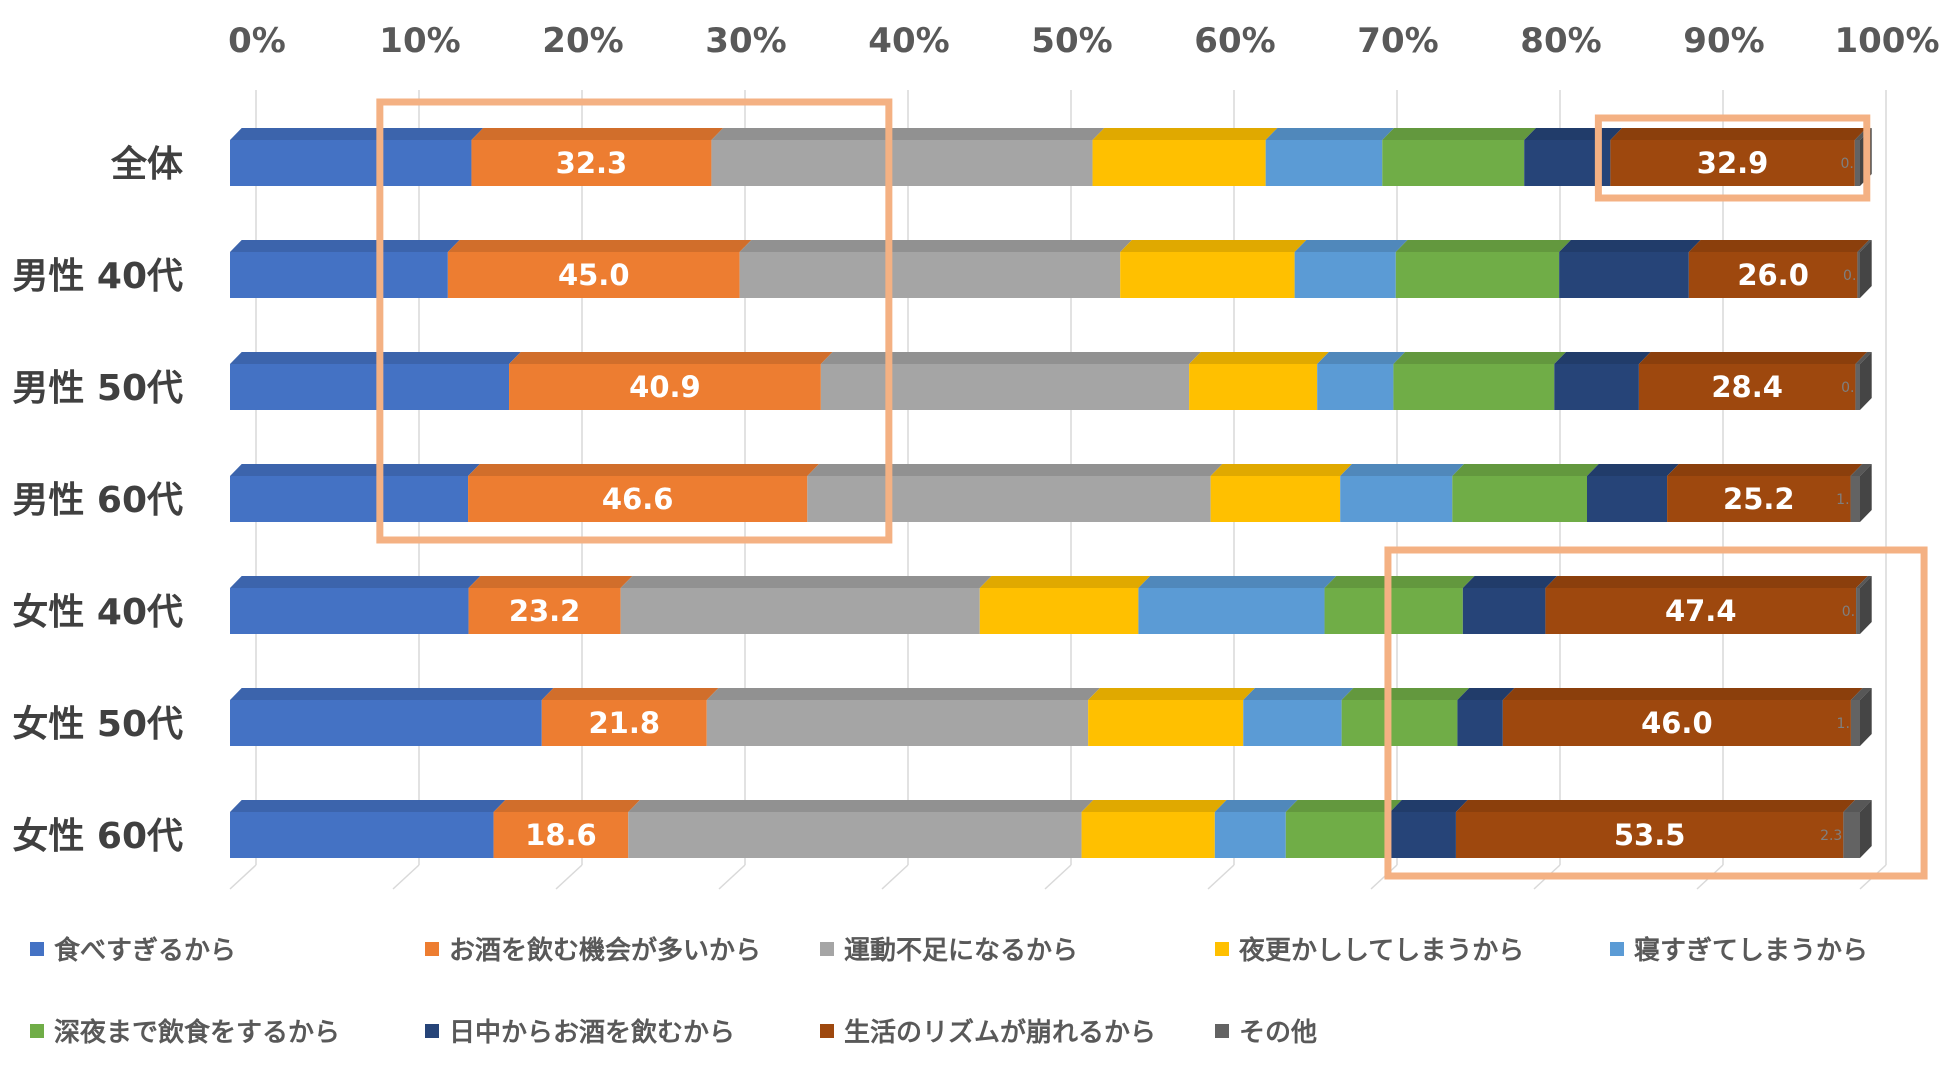 The height and width of the screenshot is (1077, 1950). Describe the element at coordinates (97, 276) in the screenshot. I see `category-label: 男性 40代` at that location.